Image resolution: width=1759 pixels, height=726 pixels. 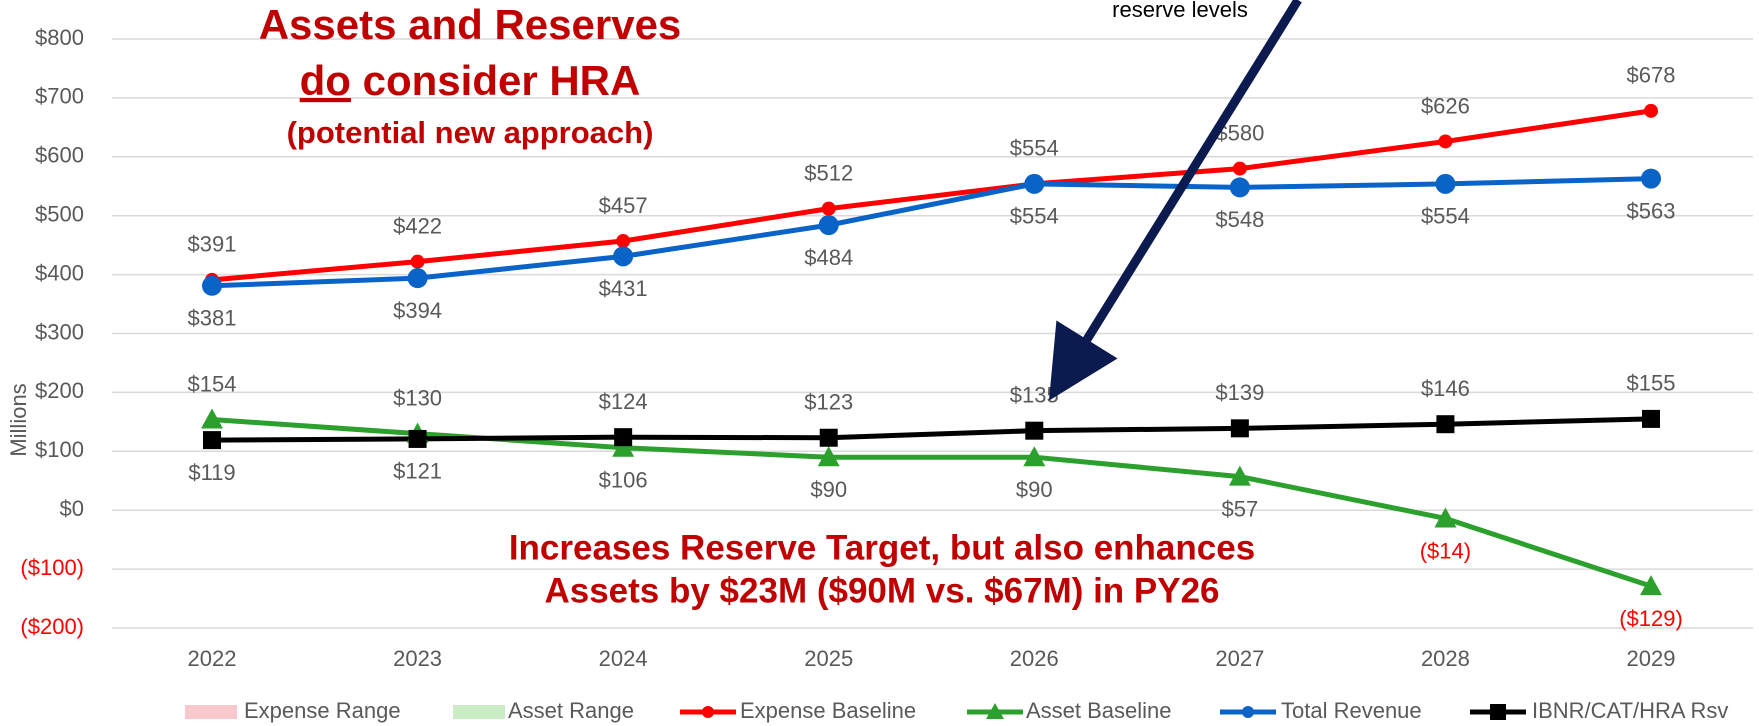 I want to click on chart-title-rest: consider HRA, so click(x=495, y=80).